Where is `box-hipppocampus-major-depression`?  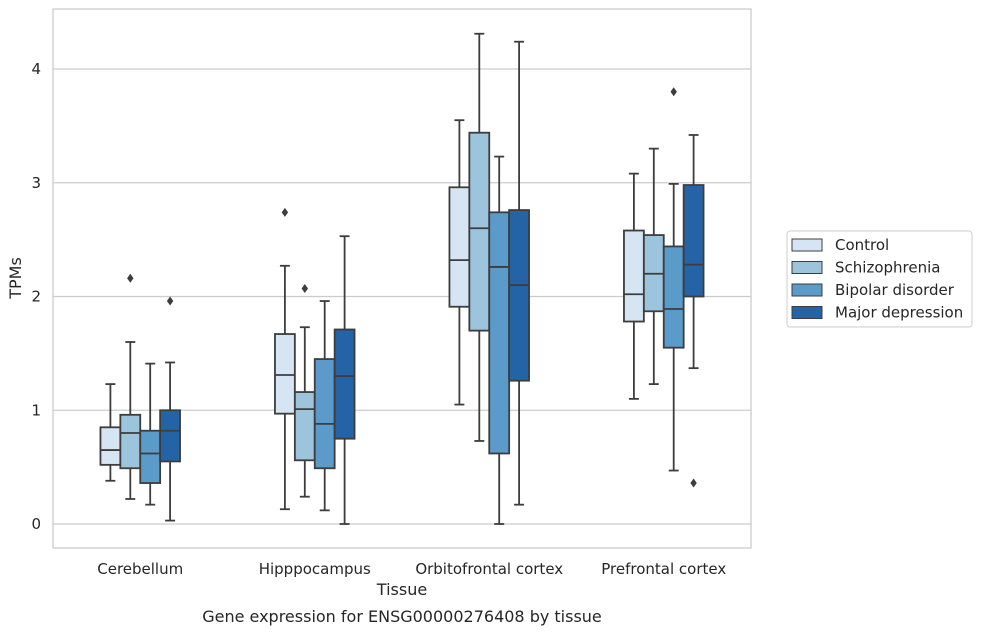 box-hipppocampus-major-depression is located at coordinates (344, 380).